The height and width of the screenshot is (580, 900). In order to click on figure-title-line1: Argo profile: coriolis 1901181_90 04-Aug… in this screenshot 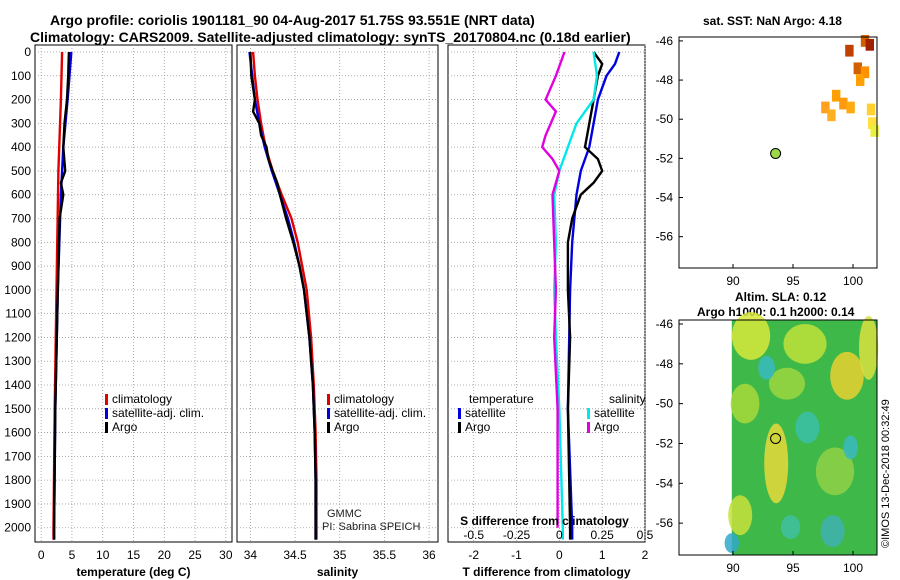, I will do `click(292, 20)`.